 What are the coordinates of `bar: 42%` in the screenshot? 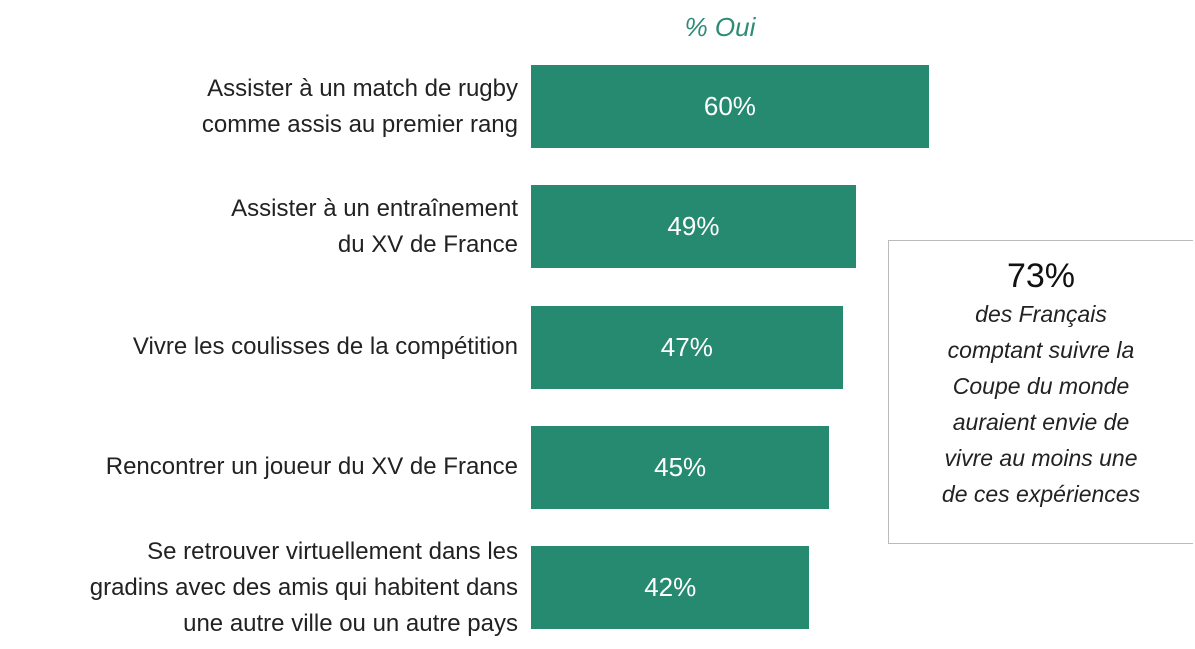 It's located at (670, 588).